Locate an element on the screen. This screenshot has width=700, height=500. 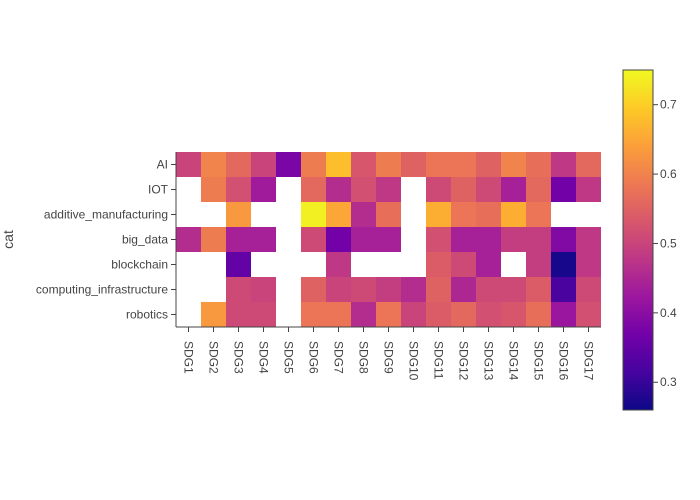
x-tick-label: SDG11 is located at coordinates (439, 360).